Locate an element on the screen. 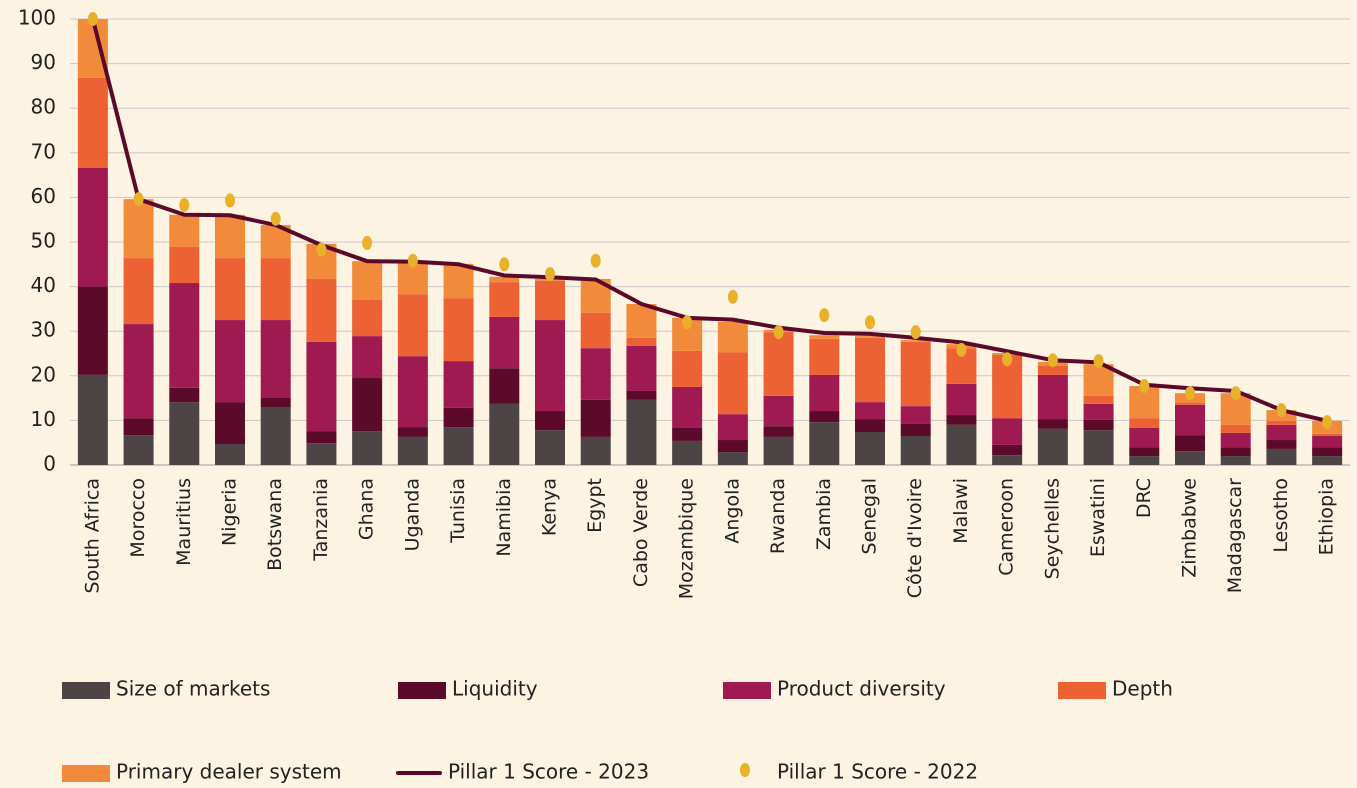 The width and height of the screenshot is (1357, 788). y-tick-label: 60 is located at coordinates (43, 196).